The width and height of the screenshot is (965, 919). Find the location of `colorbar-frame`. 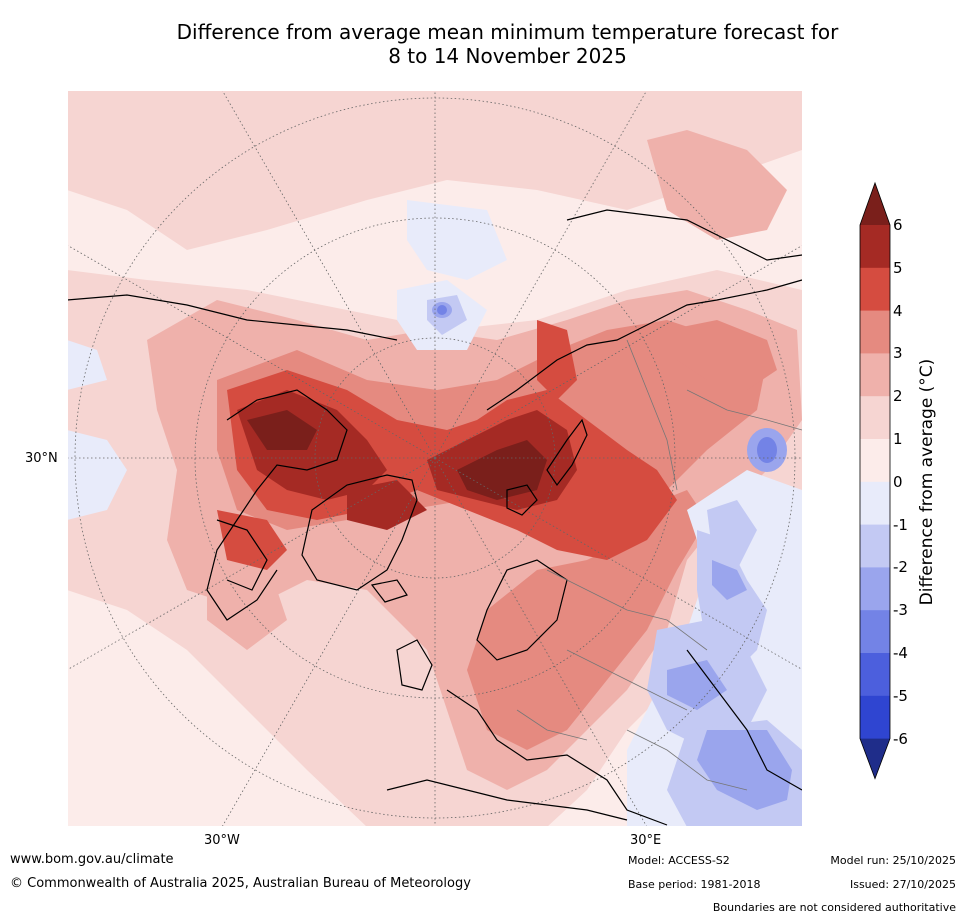

colorbar-frame is located at coordinates (875, 480).